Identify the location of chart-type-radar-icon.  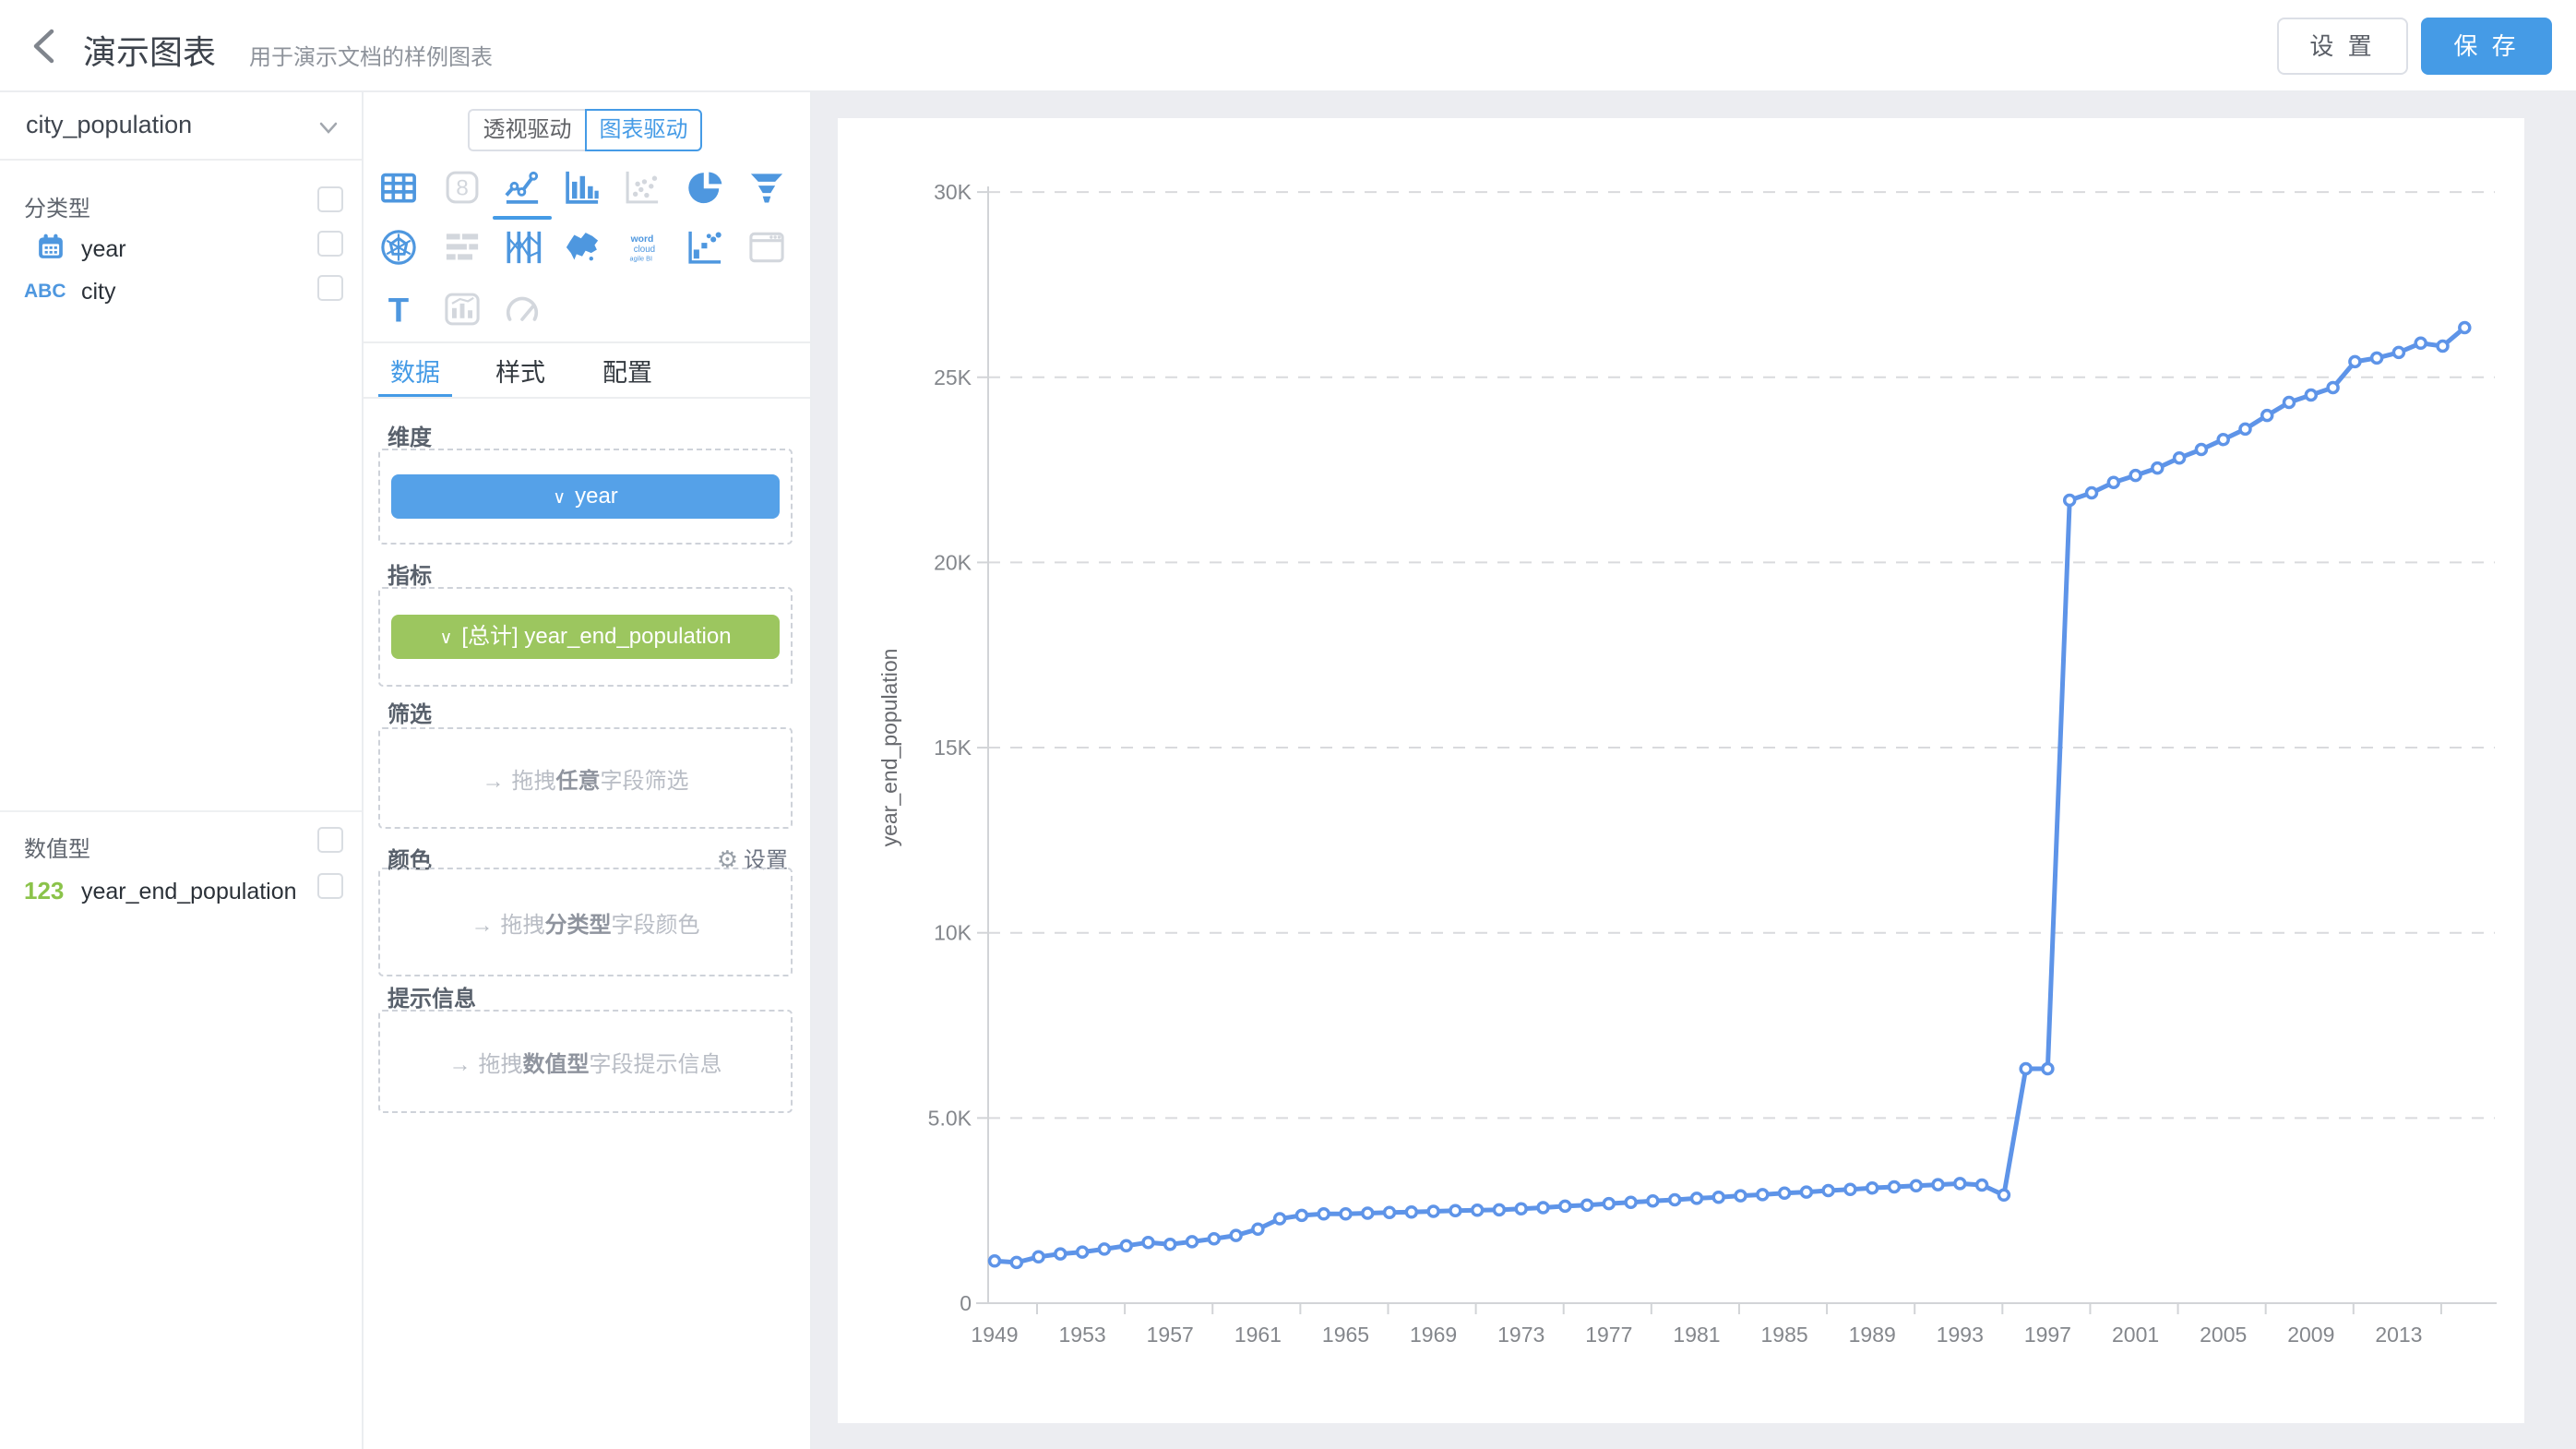
(398, 248).